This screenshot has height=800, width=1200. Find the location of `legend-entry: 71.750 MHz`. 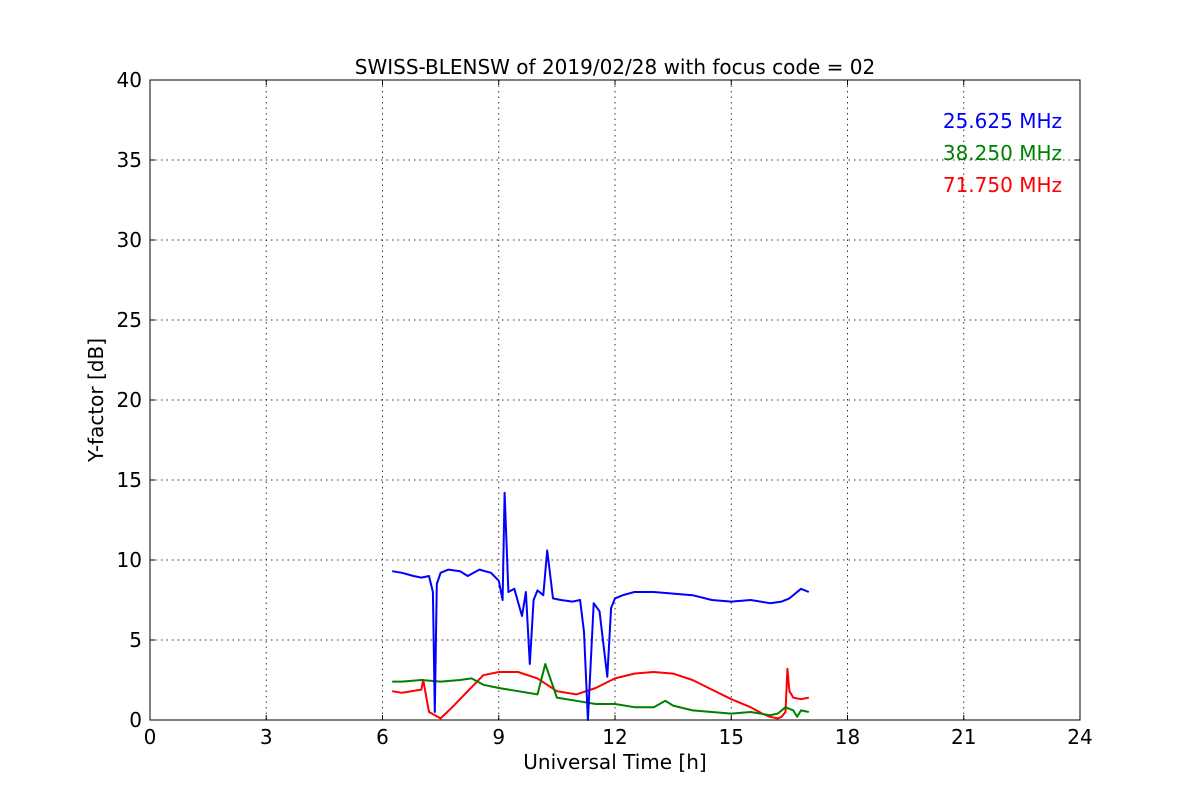

legend-entry: 71.750 MHz is located at coordinates (1002, 185).